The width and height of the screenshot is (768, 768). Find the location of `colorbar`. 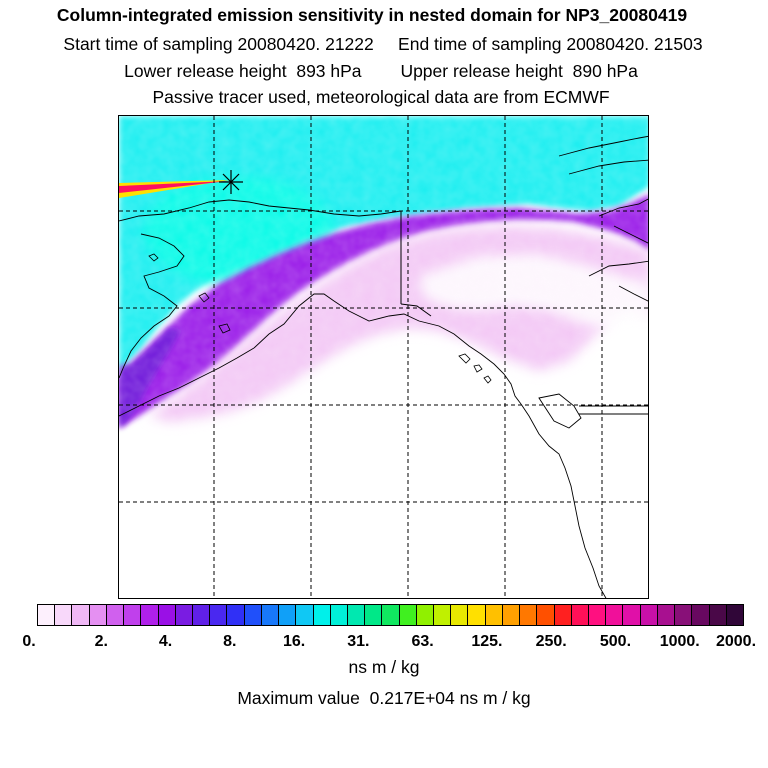

colorbar is located at coordinates (390, 615).